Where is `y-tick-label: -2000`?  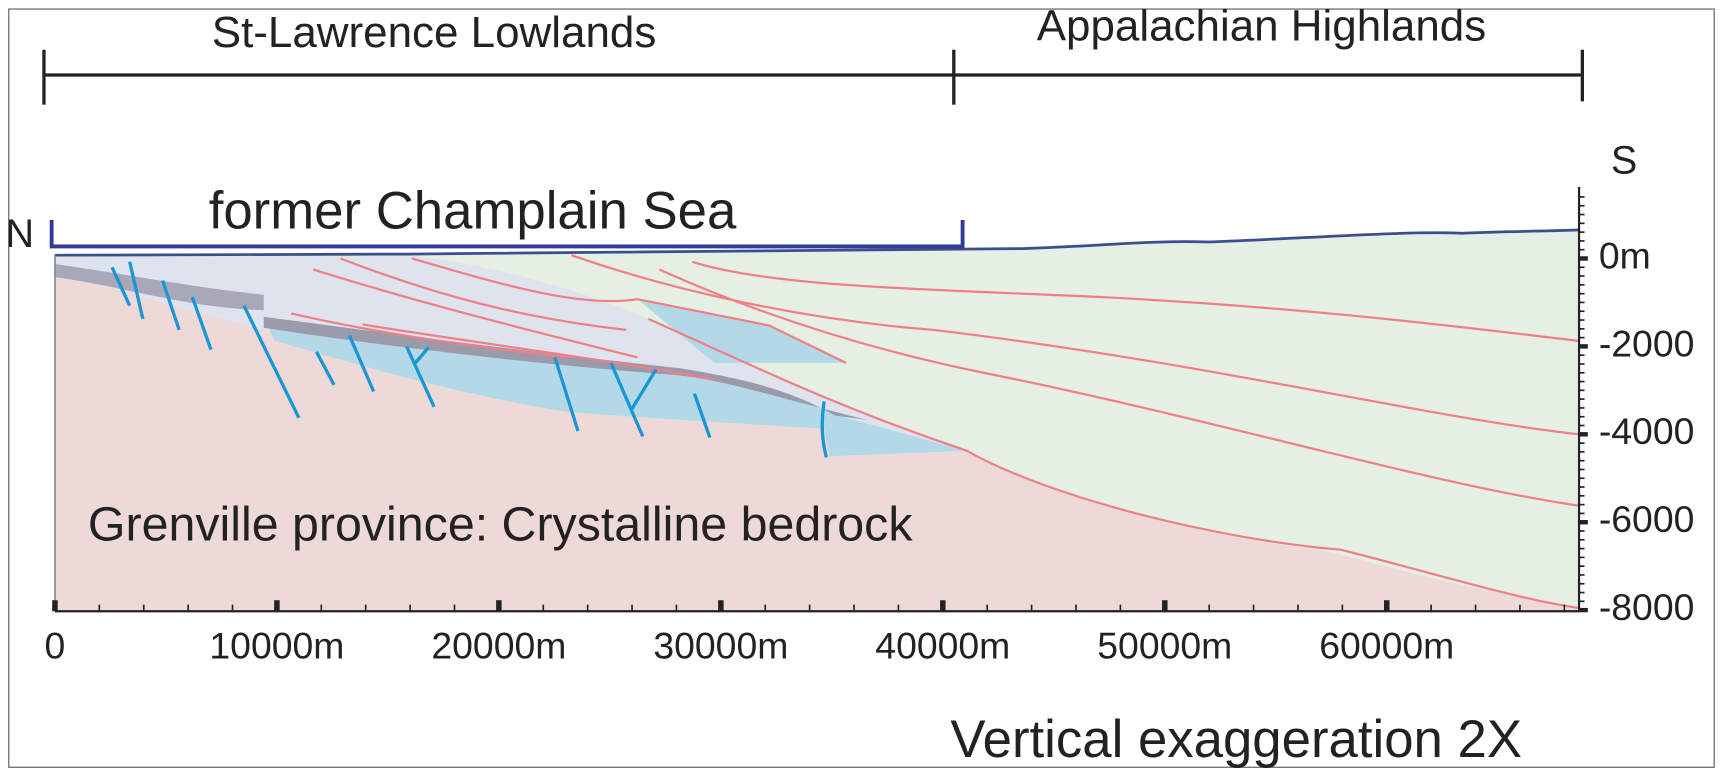
y-tick-label: -2000 is located at coordinates (1647, 343).